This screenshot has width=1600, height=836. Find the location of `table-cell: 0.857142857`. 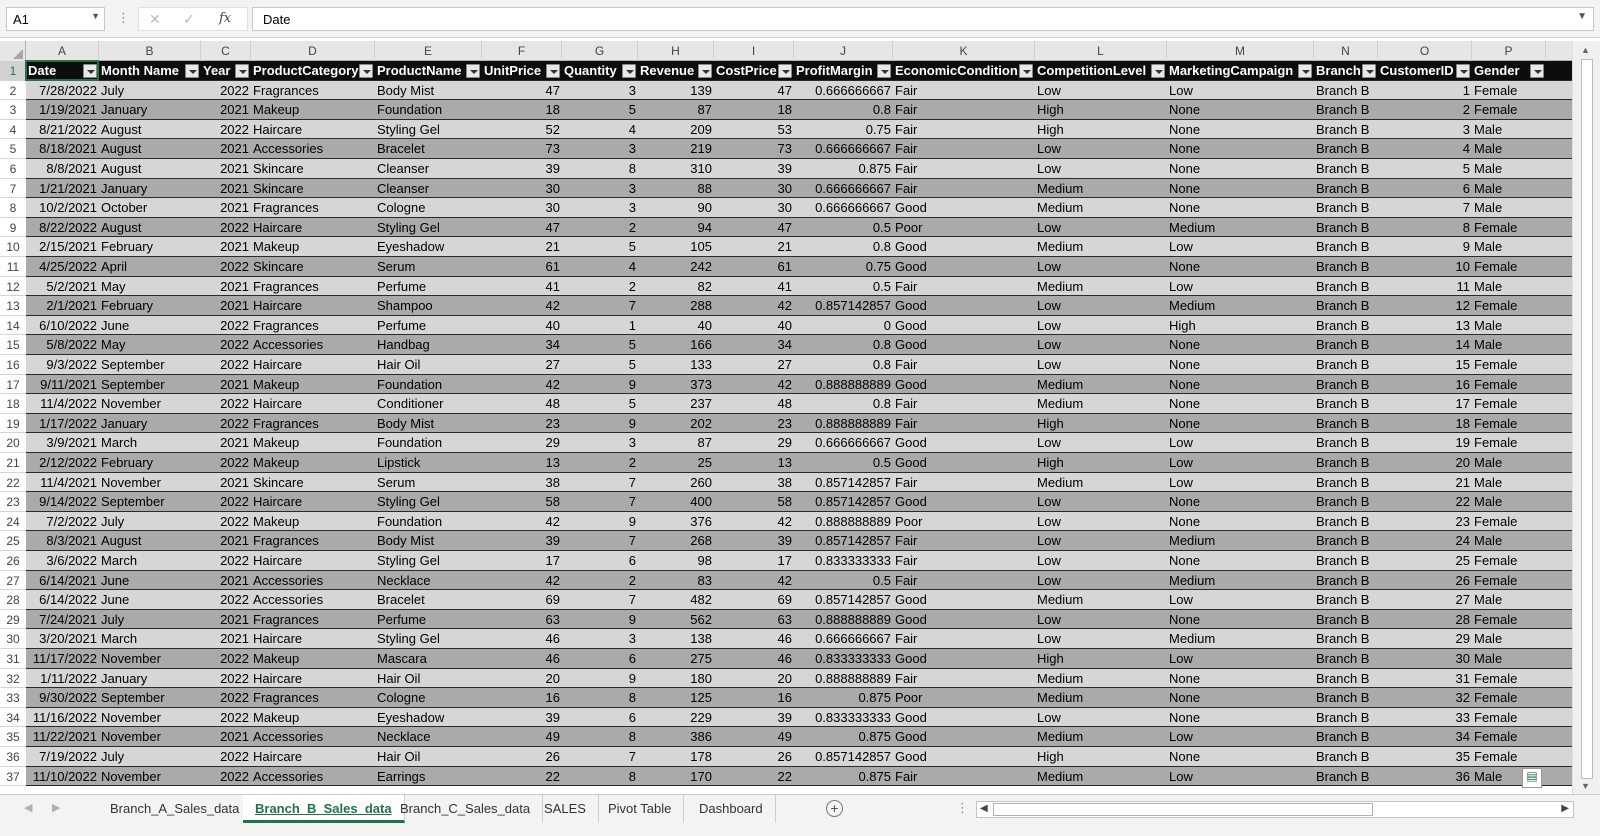

table-cell: 0.857142857 is located at coordinates (853, 541).